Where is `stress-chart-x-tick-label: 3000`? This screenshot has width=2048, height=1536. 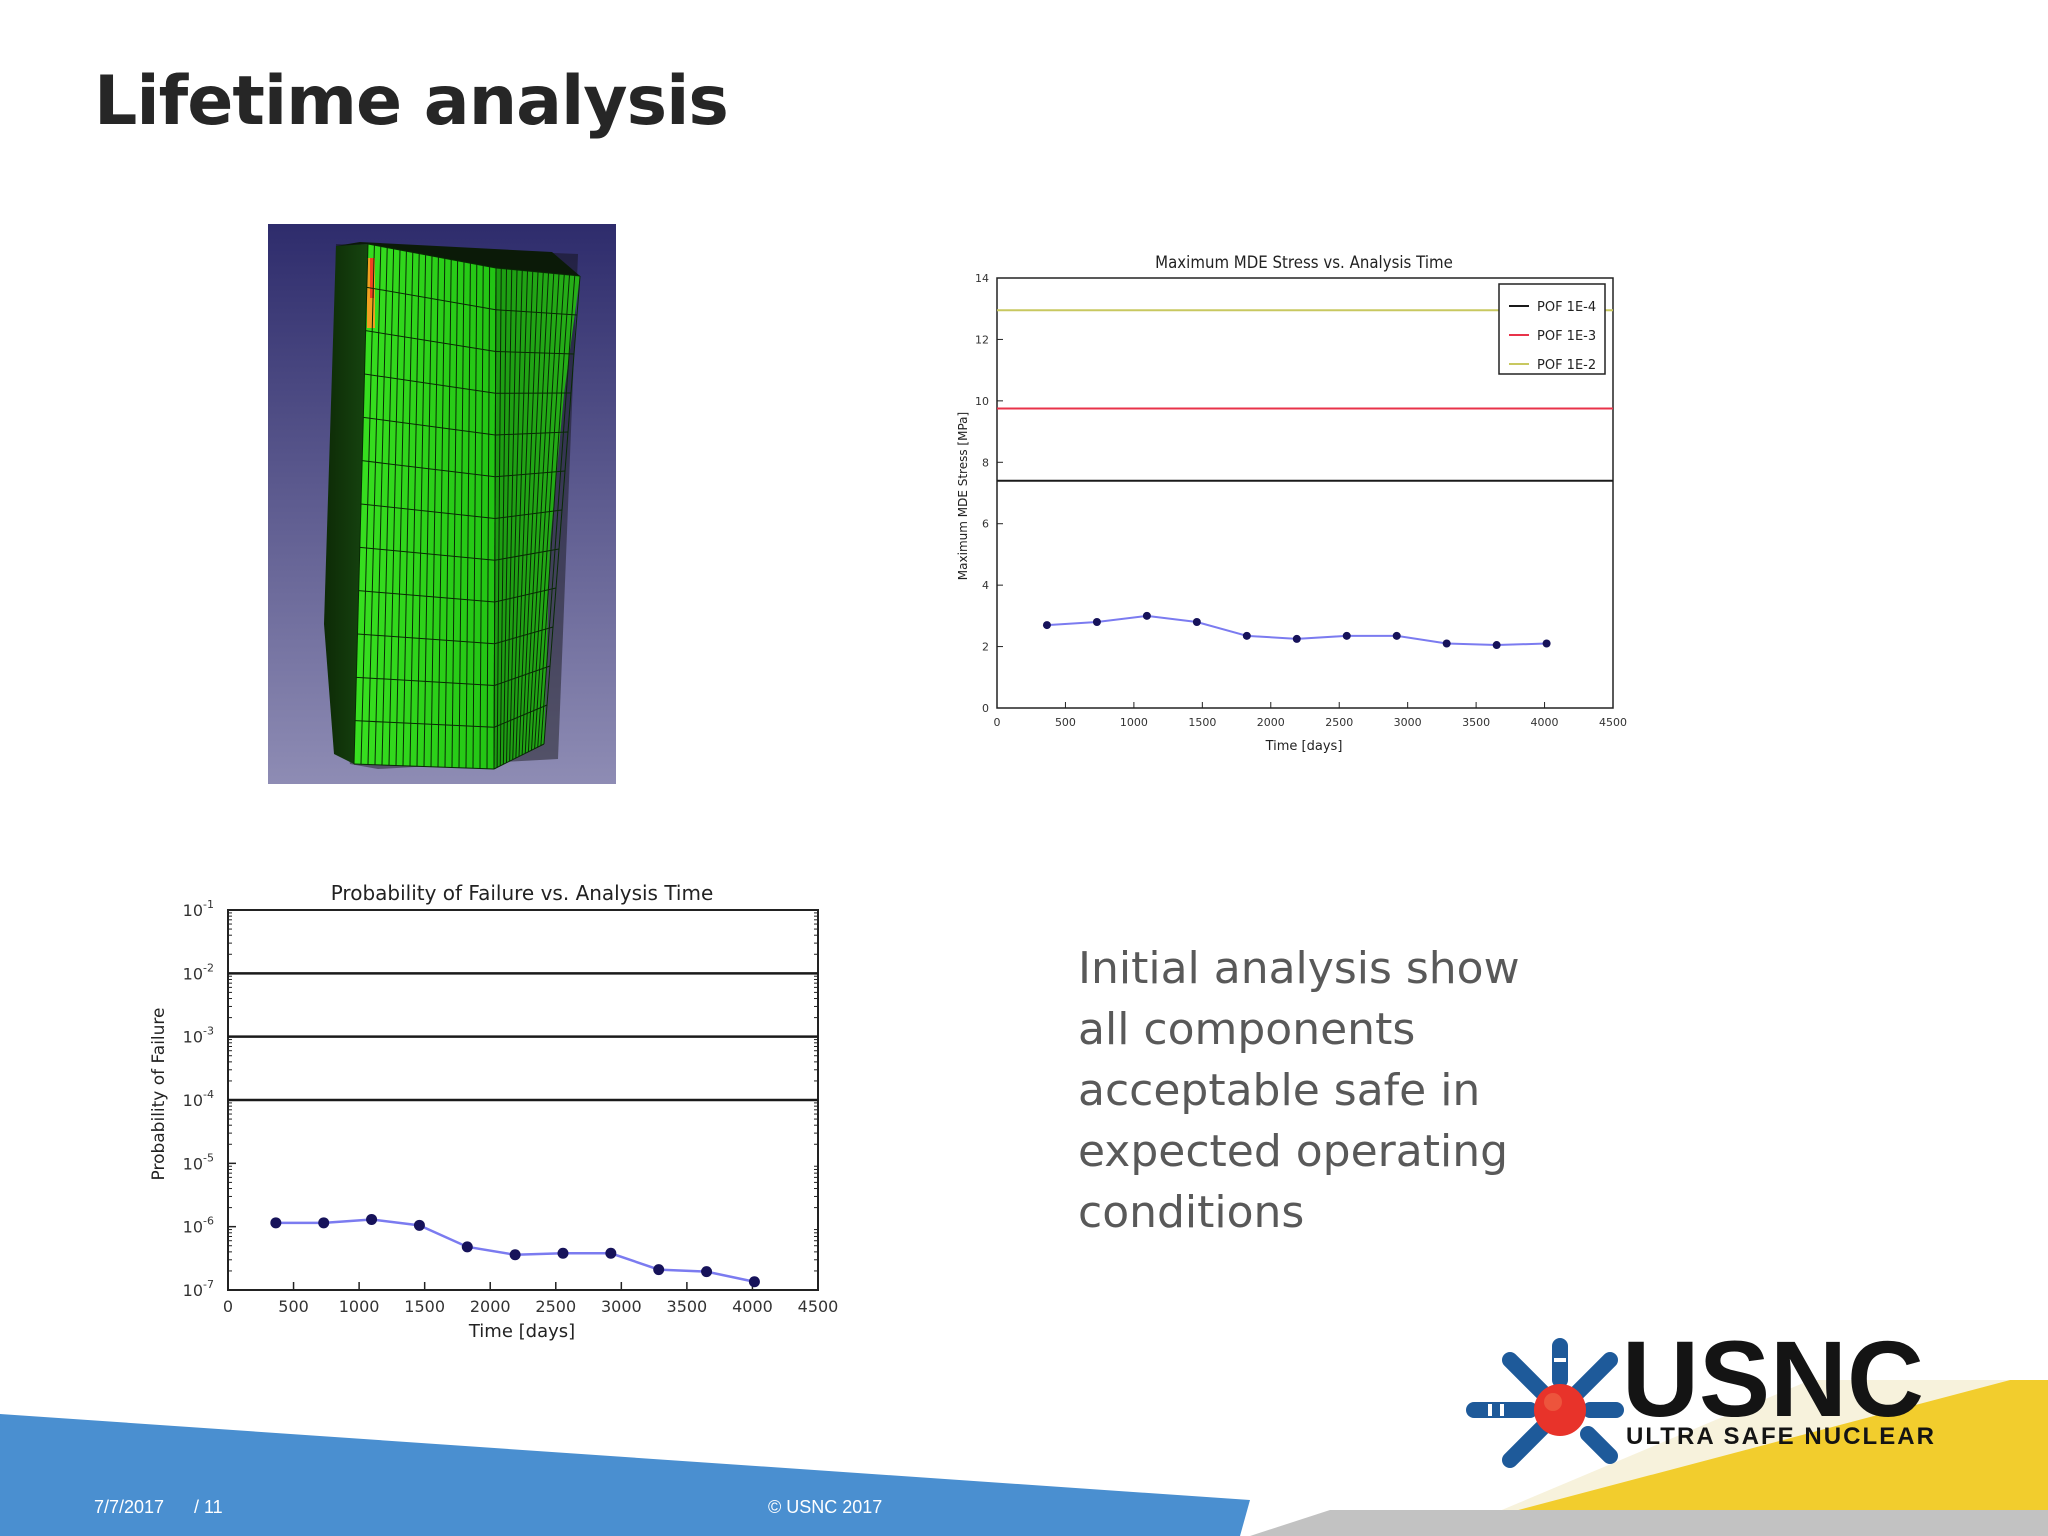
stress-chart-x-tick-label: 3000 is located at coordinates (1408, 722).